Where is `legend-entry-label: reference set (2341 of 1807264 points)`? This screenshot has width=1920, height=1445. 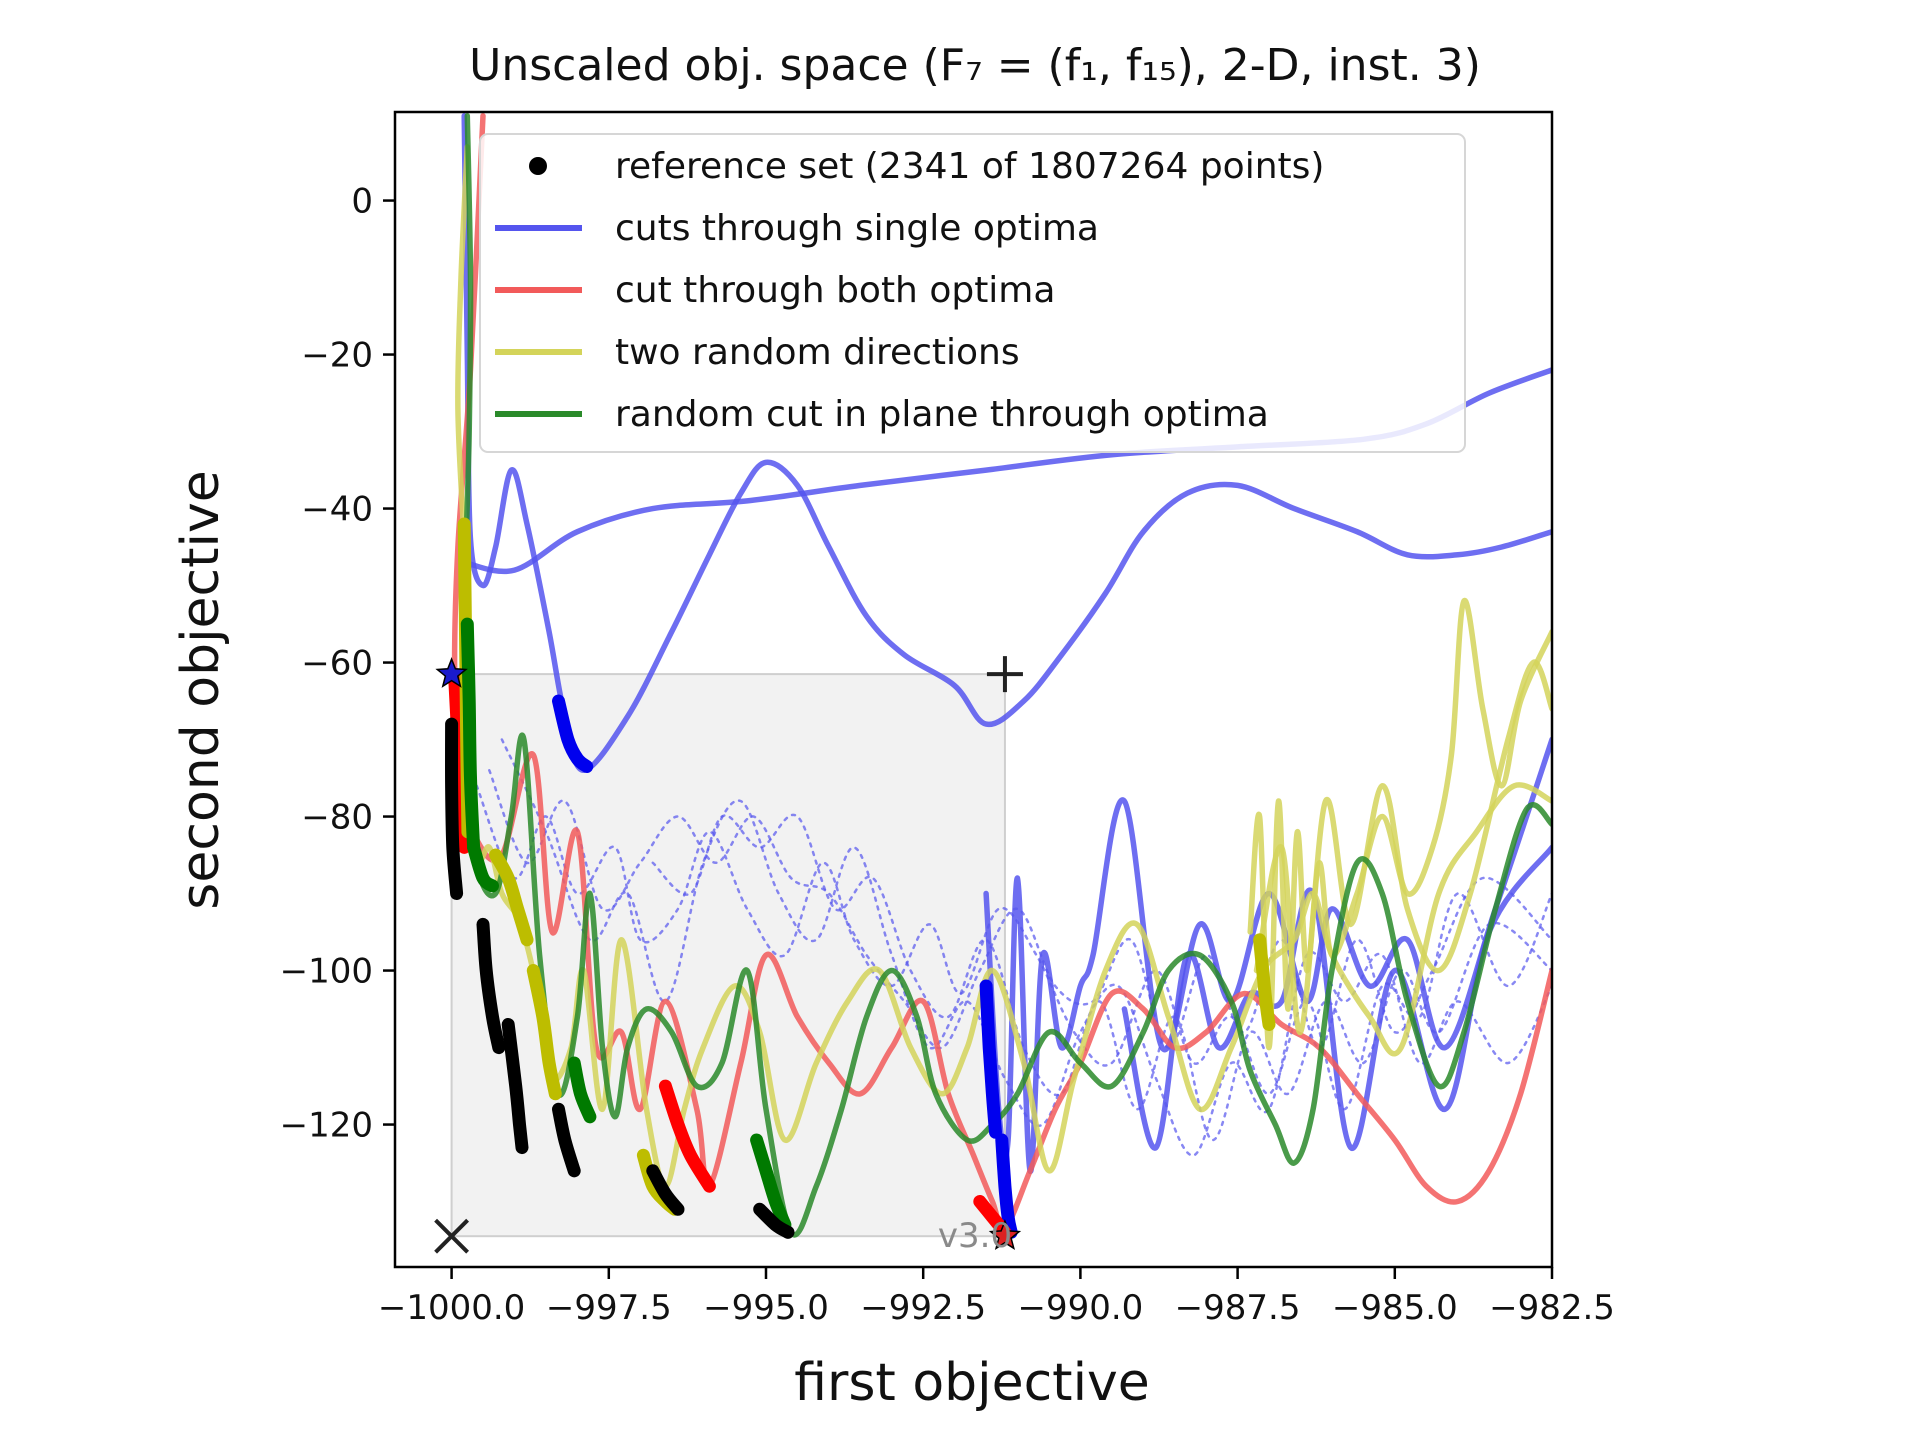 legend-entry-label: reference set (2341 of 1807264 points) is located at coordinates (969, 166).